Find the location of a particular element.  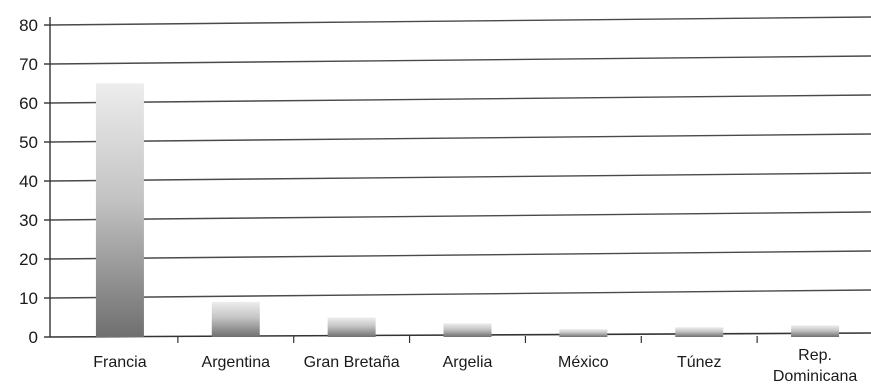

y-tick-label: 0 is located at coordinates (33, 337).